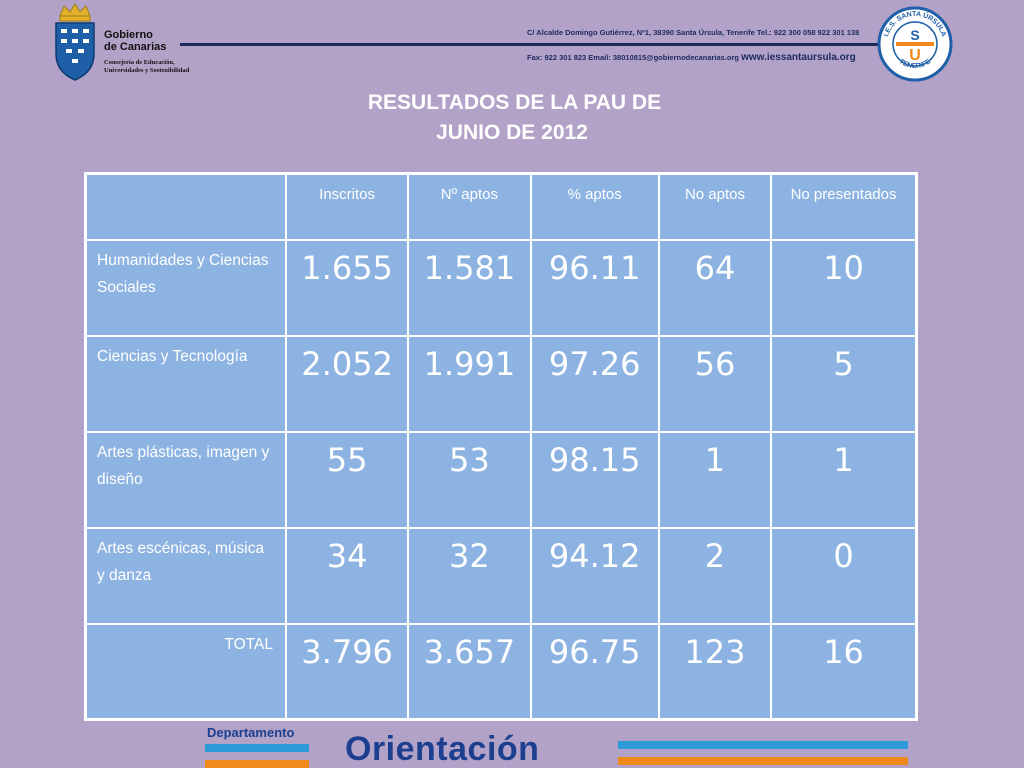  Describe the element at coordinates (128, 35) in the screenshot. I see `government-name-line1: Gobierno` at that location.